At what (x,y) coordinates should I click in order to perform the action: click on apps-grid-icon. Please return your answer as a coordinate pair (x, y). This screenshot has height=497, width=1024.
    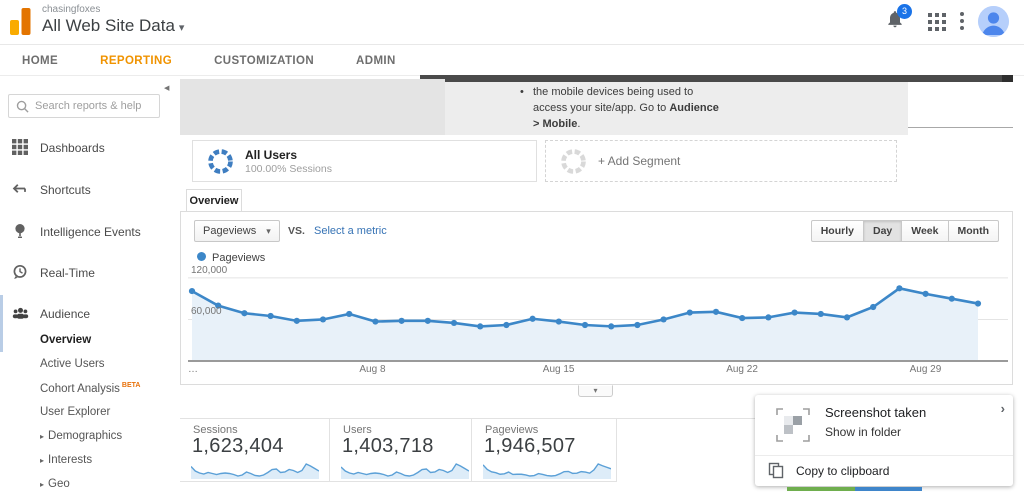
    Looking at the image, I should click on (937, 22).